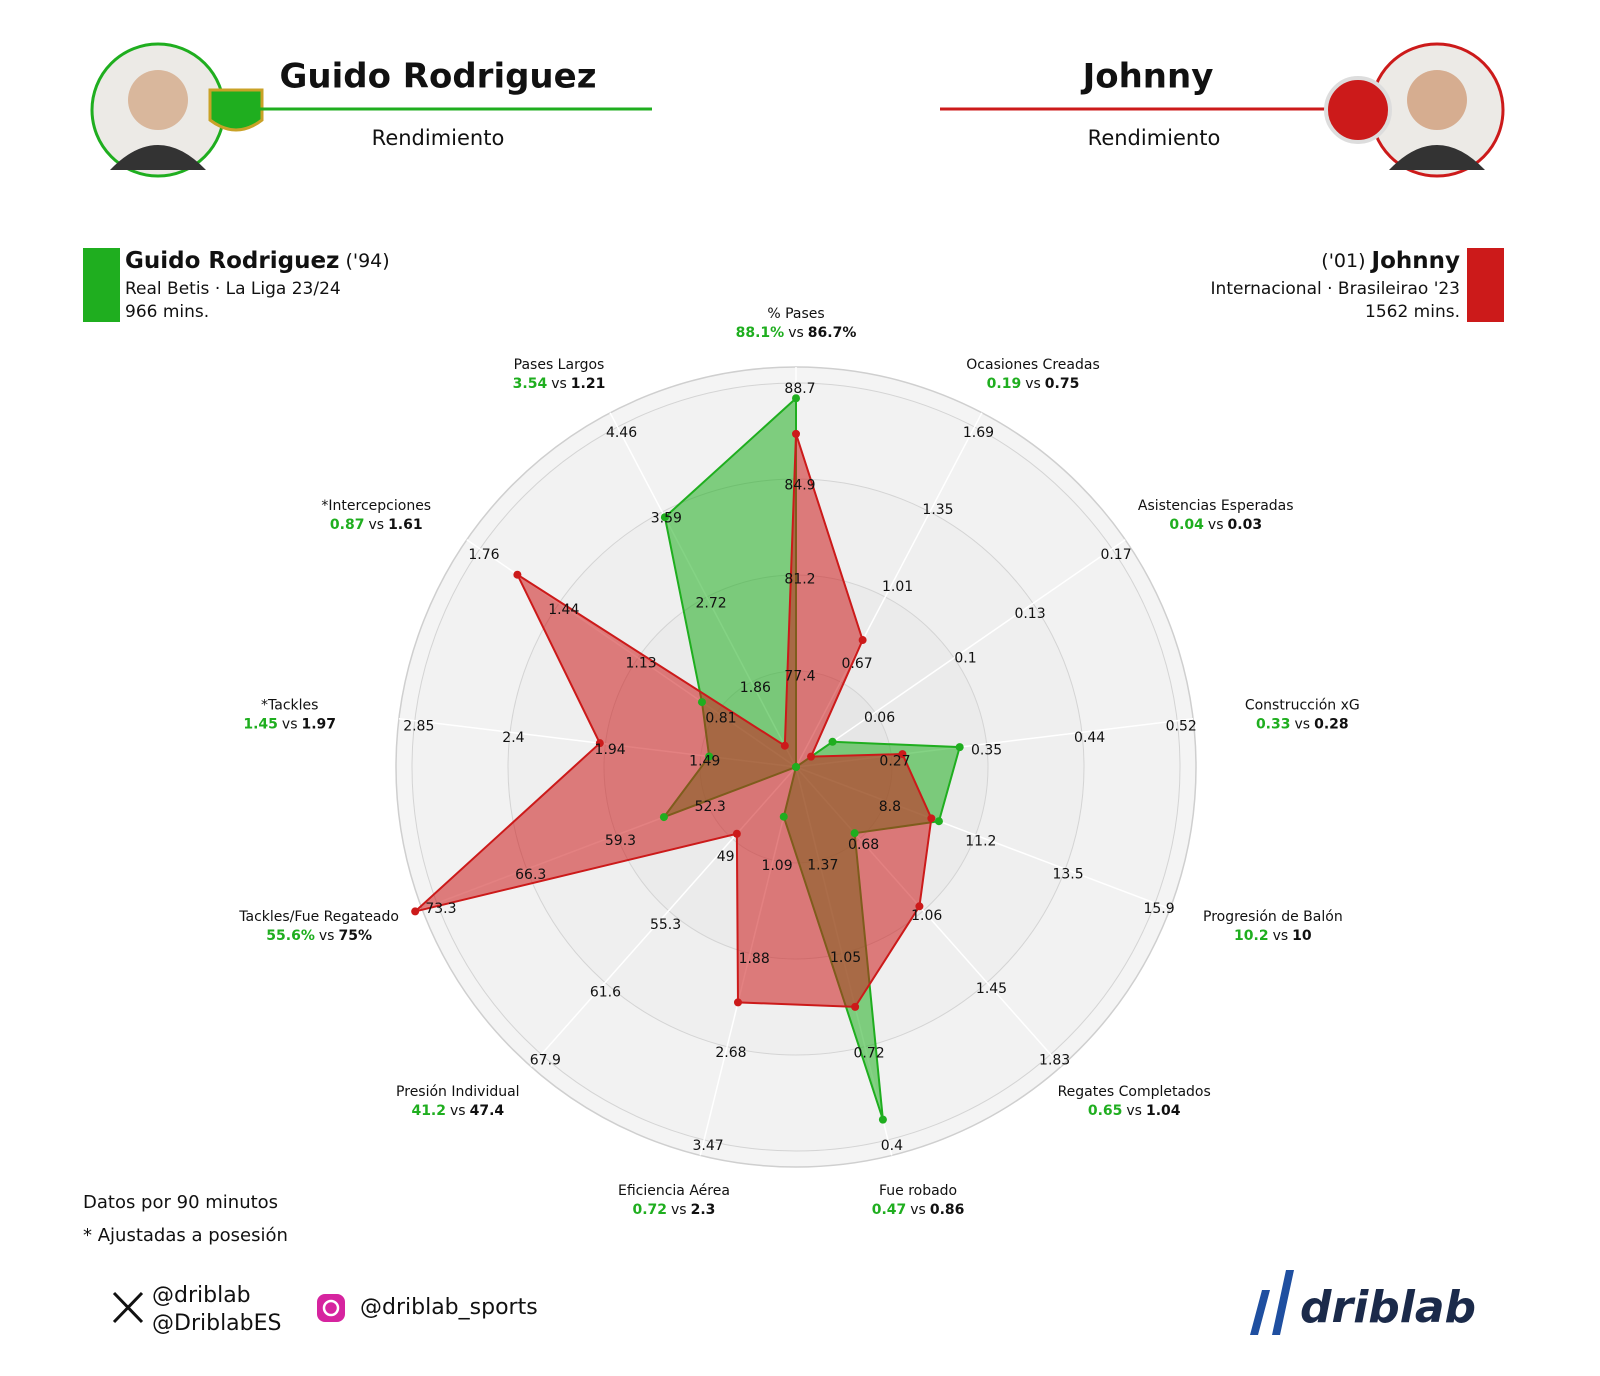 This screenshot has height=1376, width=1600. What do you see at coordinates (863, 845) in the screenshot?
I see `r-tick-label: 0.68` at bounding box center [863, 845].